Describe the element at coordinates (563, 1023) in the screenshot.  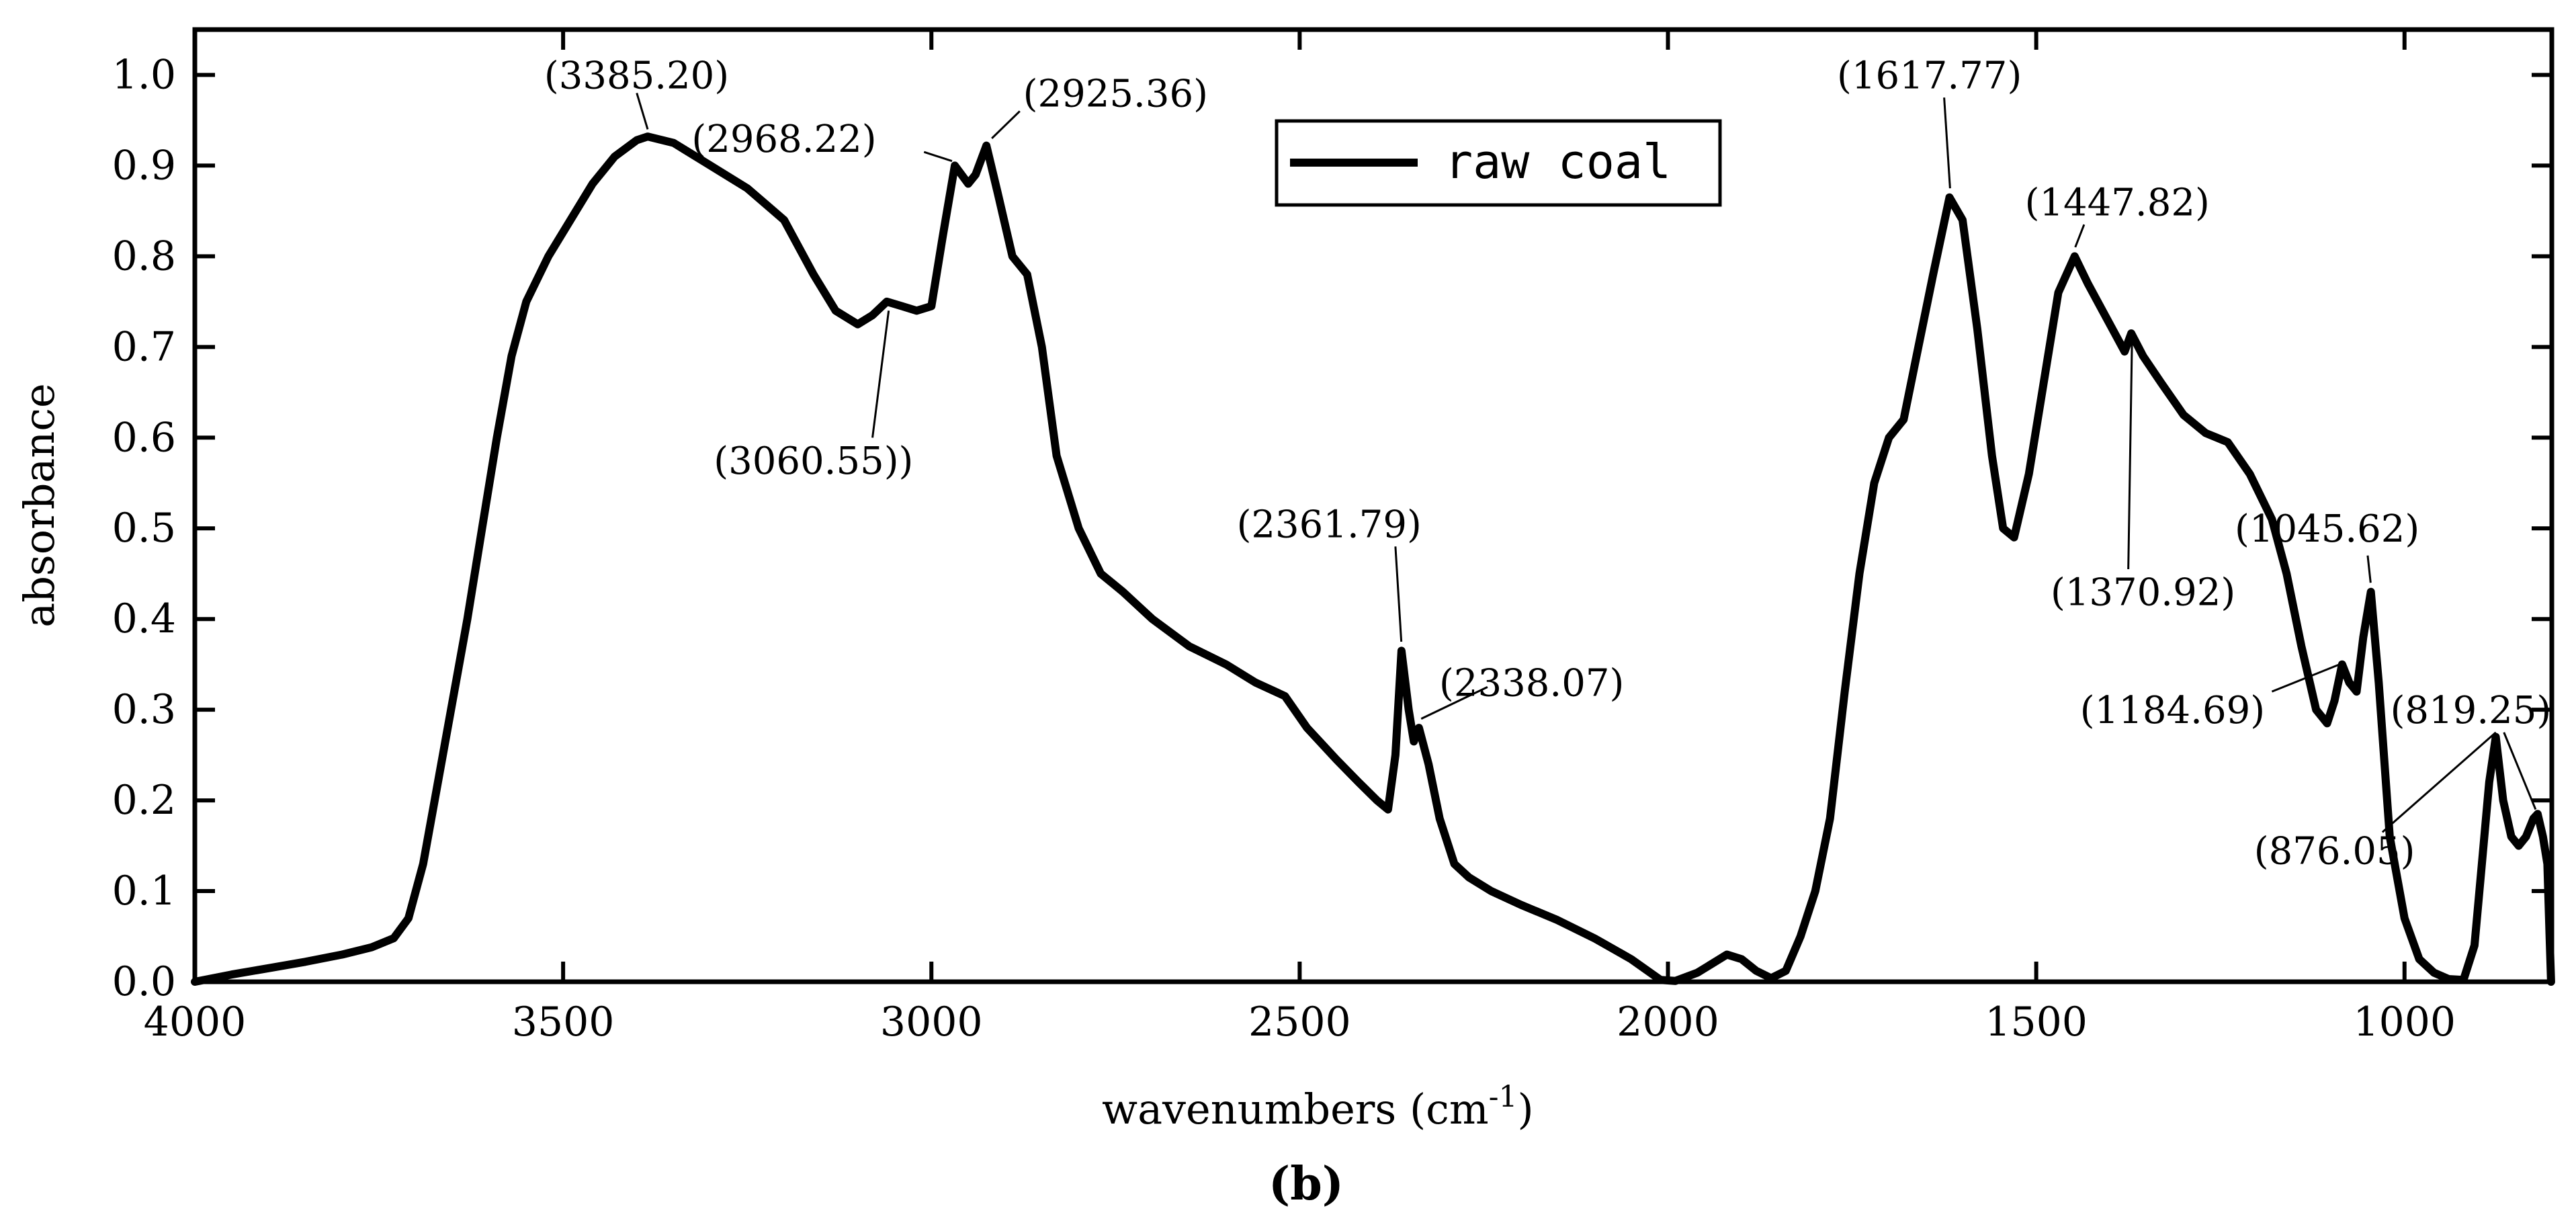
I see `x-tick-label: 3500` at that location.